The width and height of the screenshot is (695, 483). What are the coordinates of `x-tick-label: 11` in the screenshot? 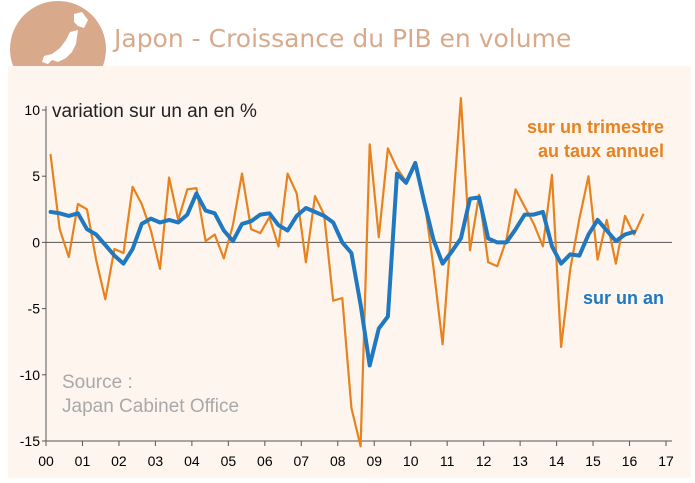 It's located at (447, 461).